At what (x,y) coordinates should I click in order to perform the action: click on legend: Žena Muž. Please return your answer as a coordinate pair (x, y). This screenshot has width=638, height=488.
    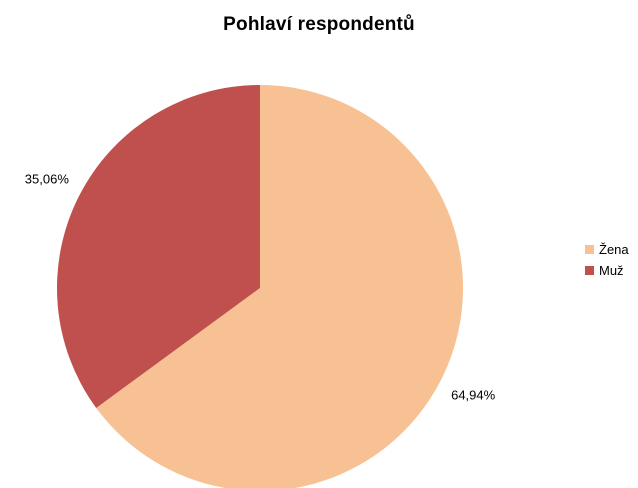
    Looking at the image, I should click on (607, 260).